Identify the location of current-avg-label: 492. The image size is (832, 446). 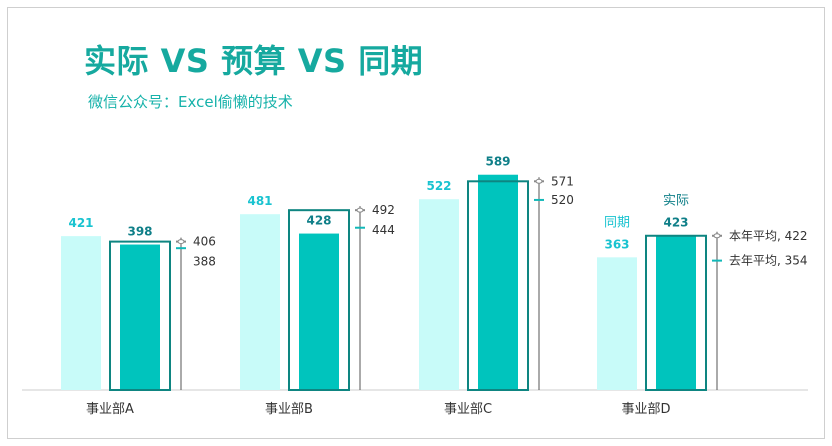
(383, 210).